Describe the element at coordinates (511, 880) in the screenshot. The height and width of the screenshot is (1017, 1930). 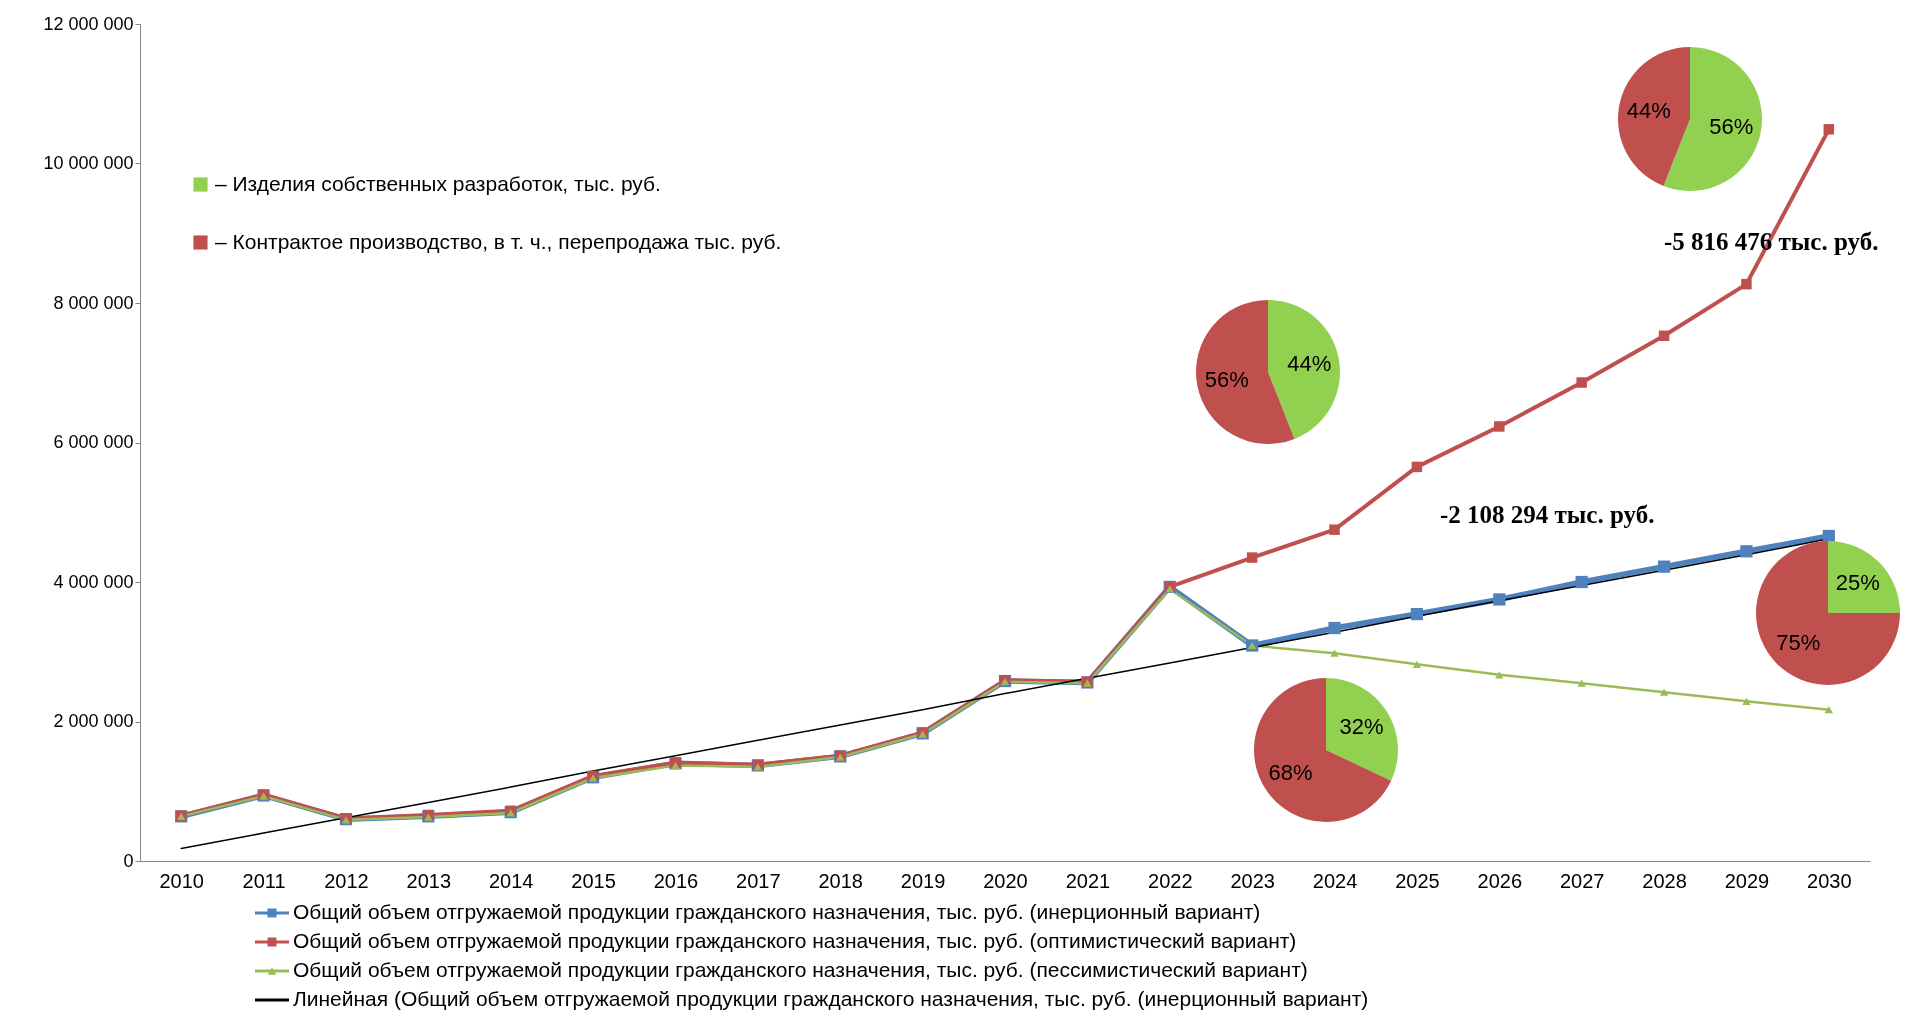
I see `x-tick-label: 2014` at that location.